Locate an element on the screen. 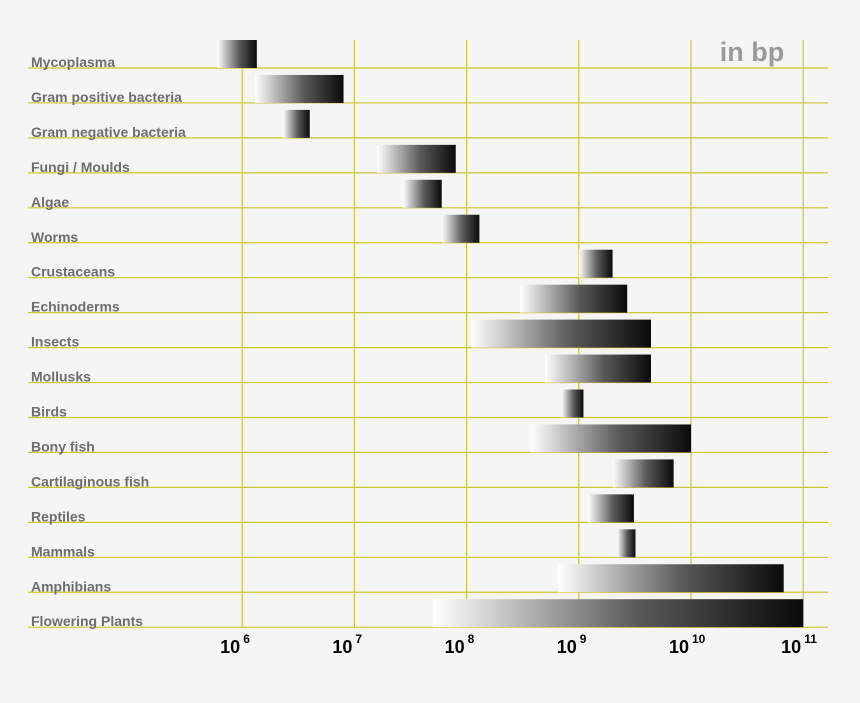 The height and width of the screenshot is (703, 860). category-label: Flowering Plants is located at coordinates (87, 621).